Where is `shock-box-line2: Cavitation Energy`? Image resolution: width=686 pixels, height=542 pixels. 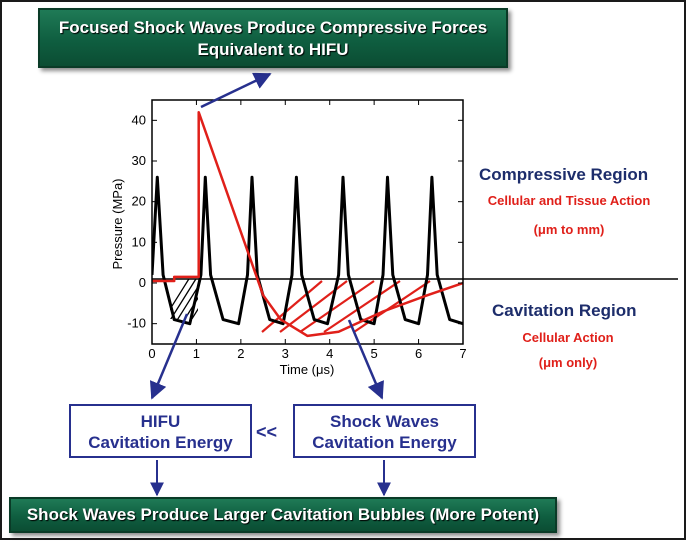
shock-box-line2: Cavitation Energy is located at coordinates (384, 442).